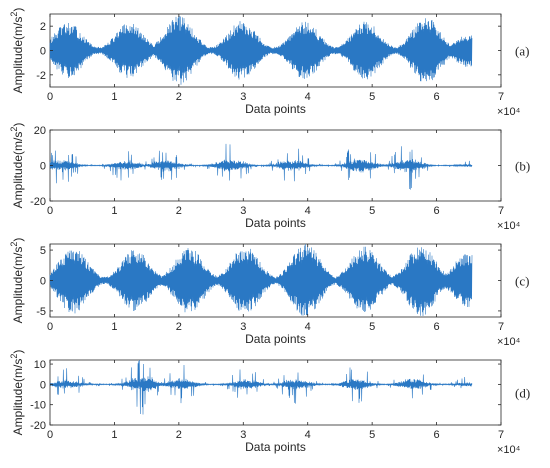 This screenshot has height=468, width=550. What do you see at coordinates (41, 76) in the screenshot?
I see `y-tick-label: -2` at bounding box center [41, 76].